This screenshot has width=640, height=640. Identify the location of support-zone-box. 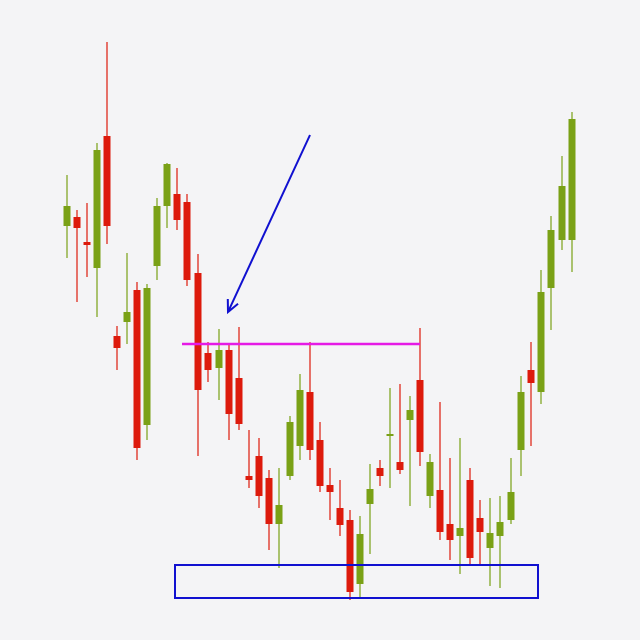
(356, 581).